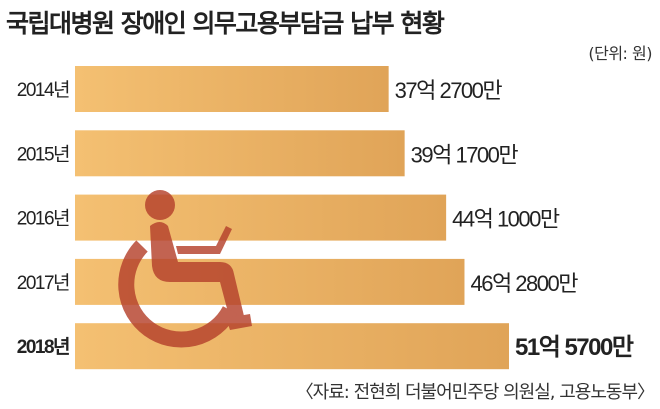 This screenshot has width=660, height=409. What do you see at coordinates (225, 23) in the screenshot?
I see `chart-title: 국립대병원 장애인 의무고용부담금 납부 현황` at bounding box center [225, 23].